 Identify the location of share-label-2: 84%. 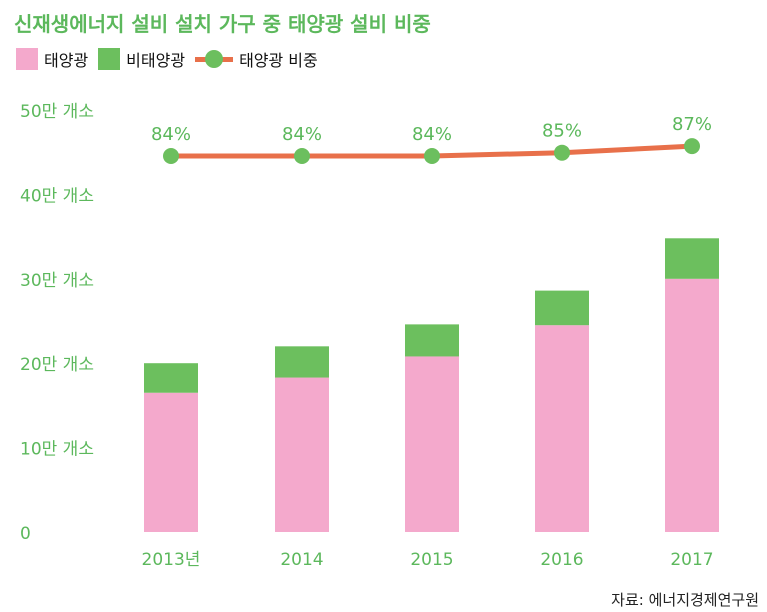
(432, 134).